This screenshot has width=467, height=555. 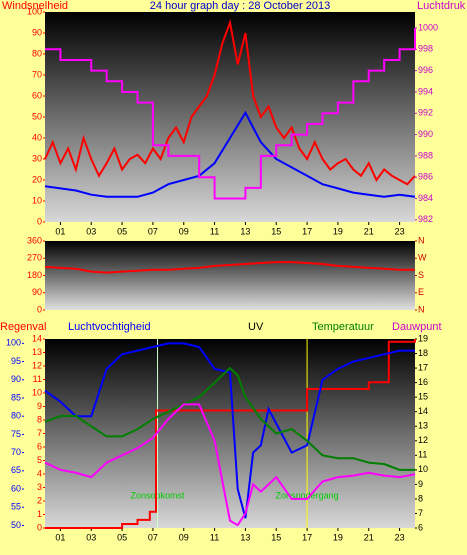 I want to click on tick-label: W, so click(x=422, y=258).